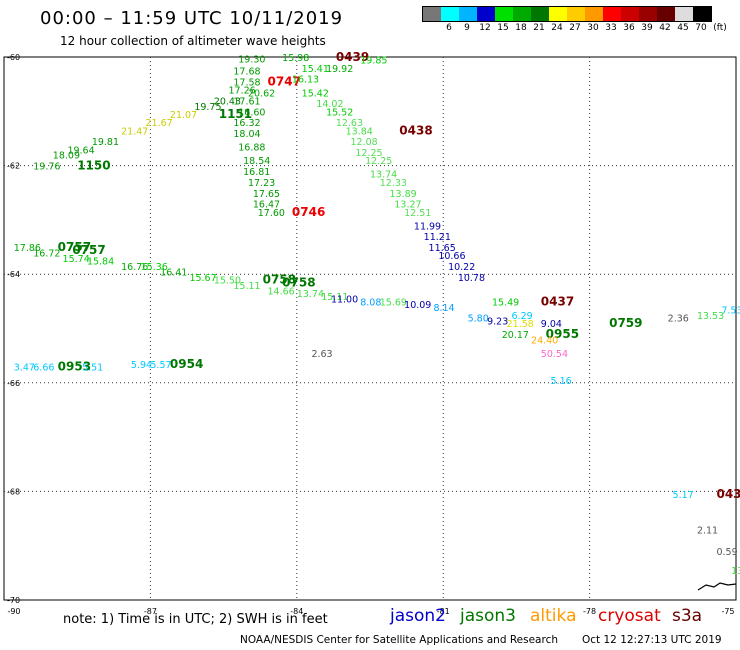 This screenshot has width=740, height=650. I want to click on wave-height-label: 20.17, so click(515, 335).